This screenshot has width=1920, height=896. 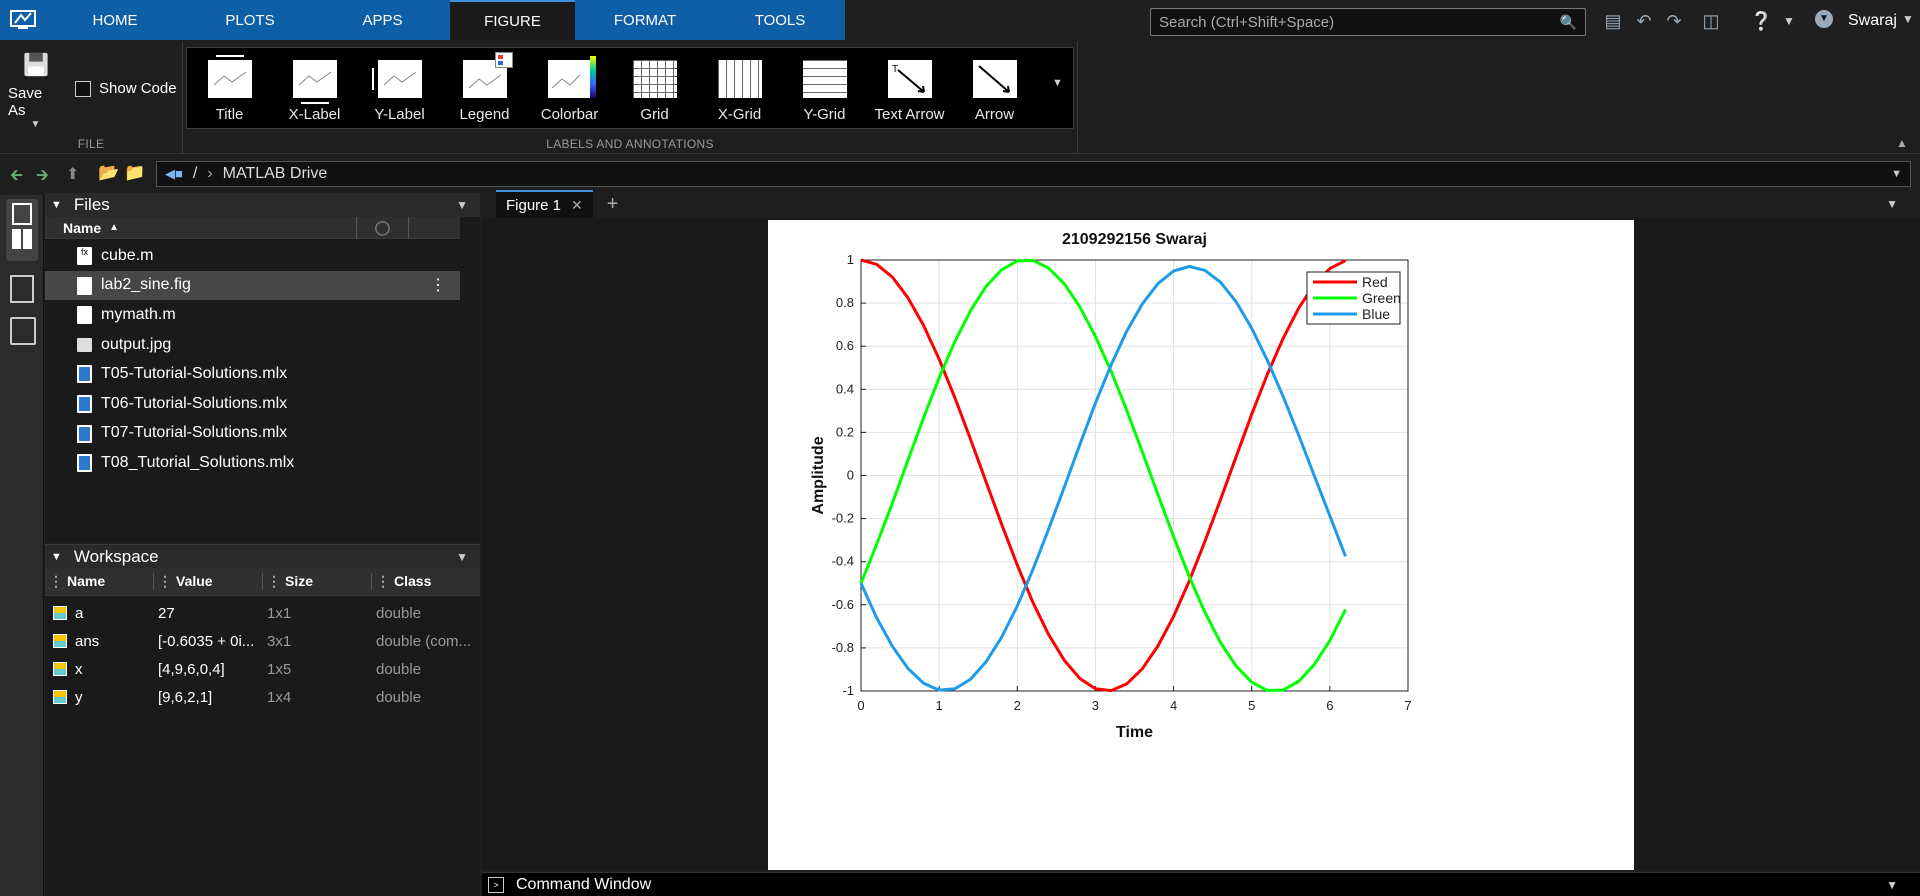 I want to click on save-as-chevron-icon: ▼, so click(x=35, y=124).